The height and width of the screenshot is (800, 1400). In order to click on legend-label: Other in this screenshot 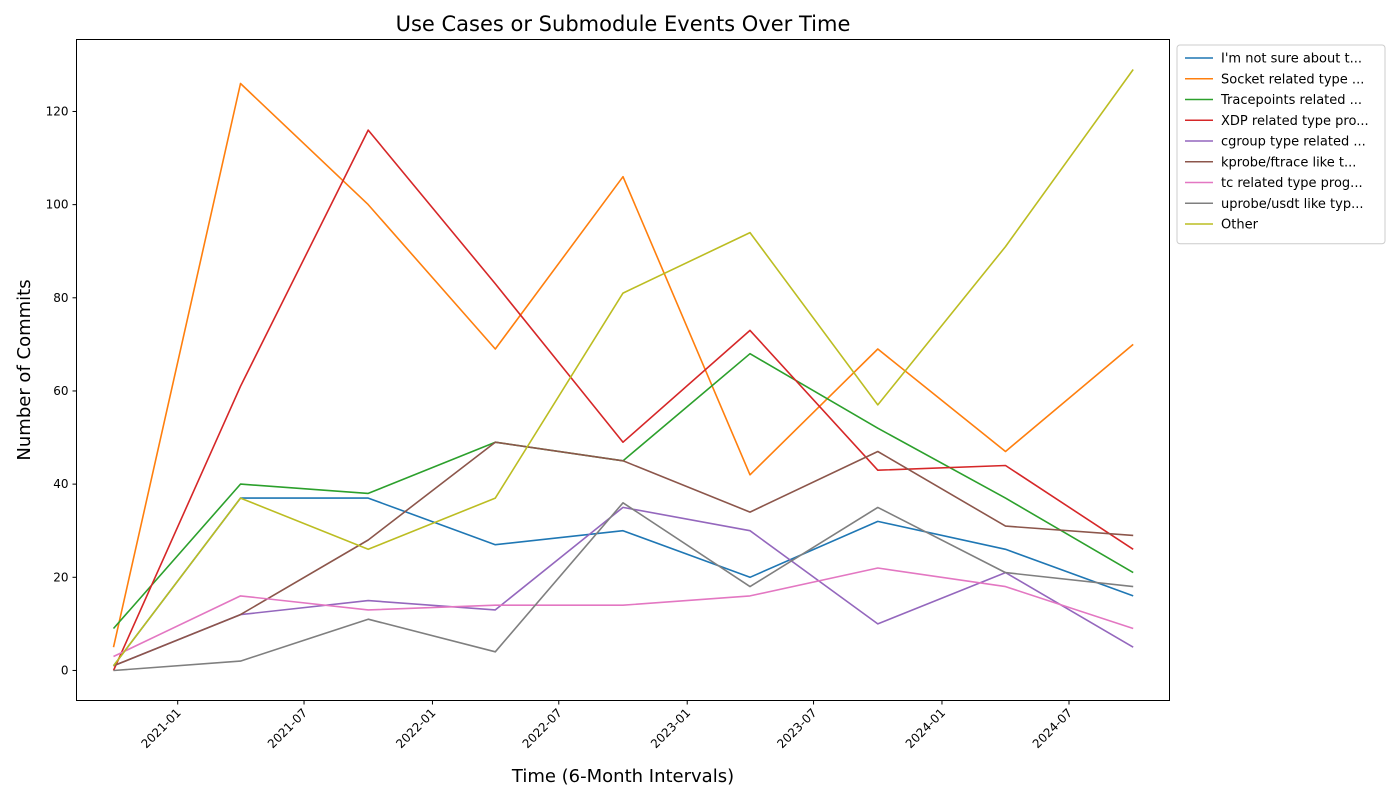, I will do `click(1240, 225)`.